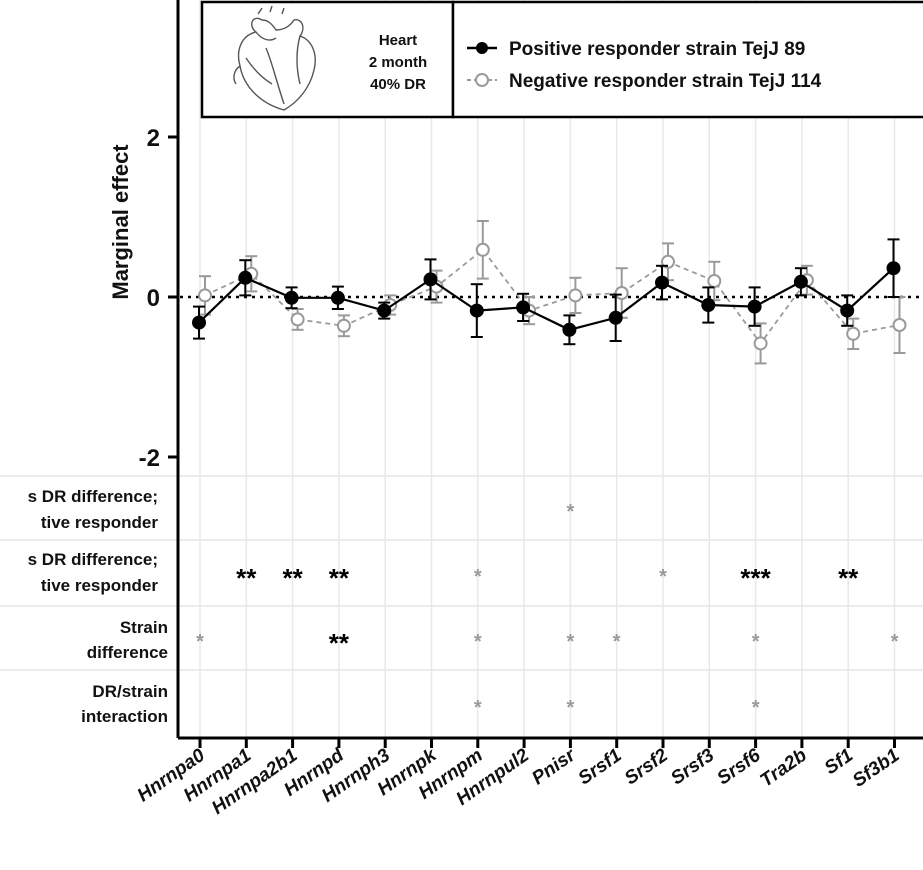 This screenshot has height=870, width=923. What do you see at coordinates (847, 310) in the screenshot?
I see `point-0-sf1` at bounding box center [847, 310].